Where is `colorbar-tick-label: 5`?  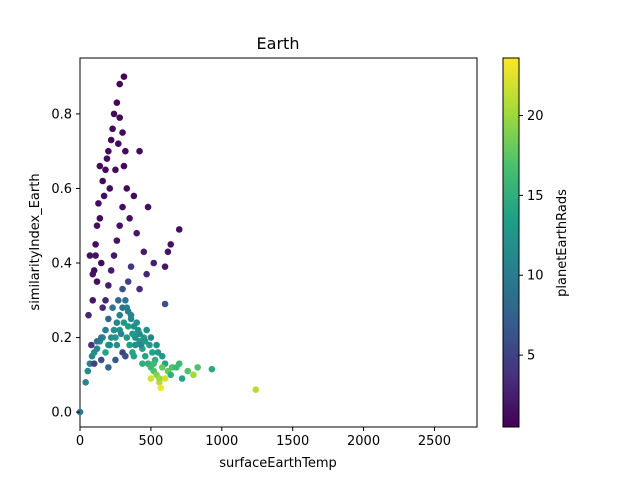
colorbar-tick-label: 5 is located at coordinates (531, 356).